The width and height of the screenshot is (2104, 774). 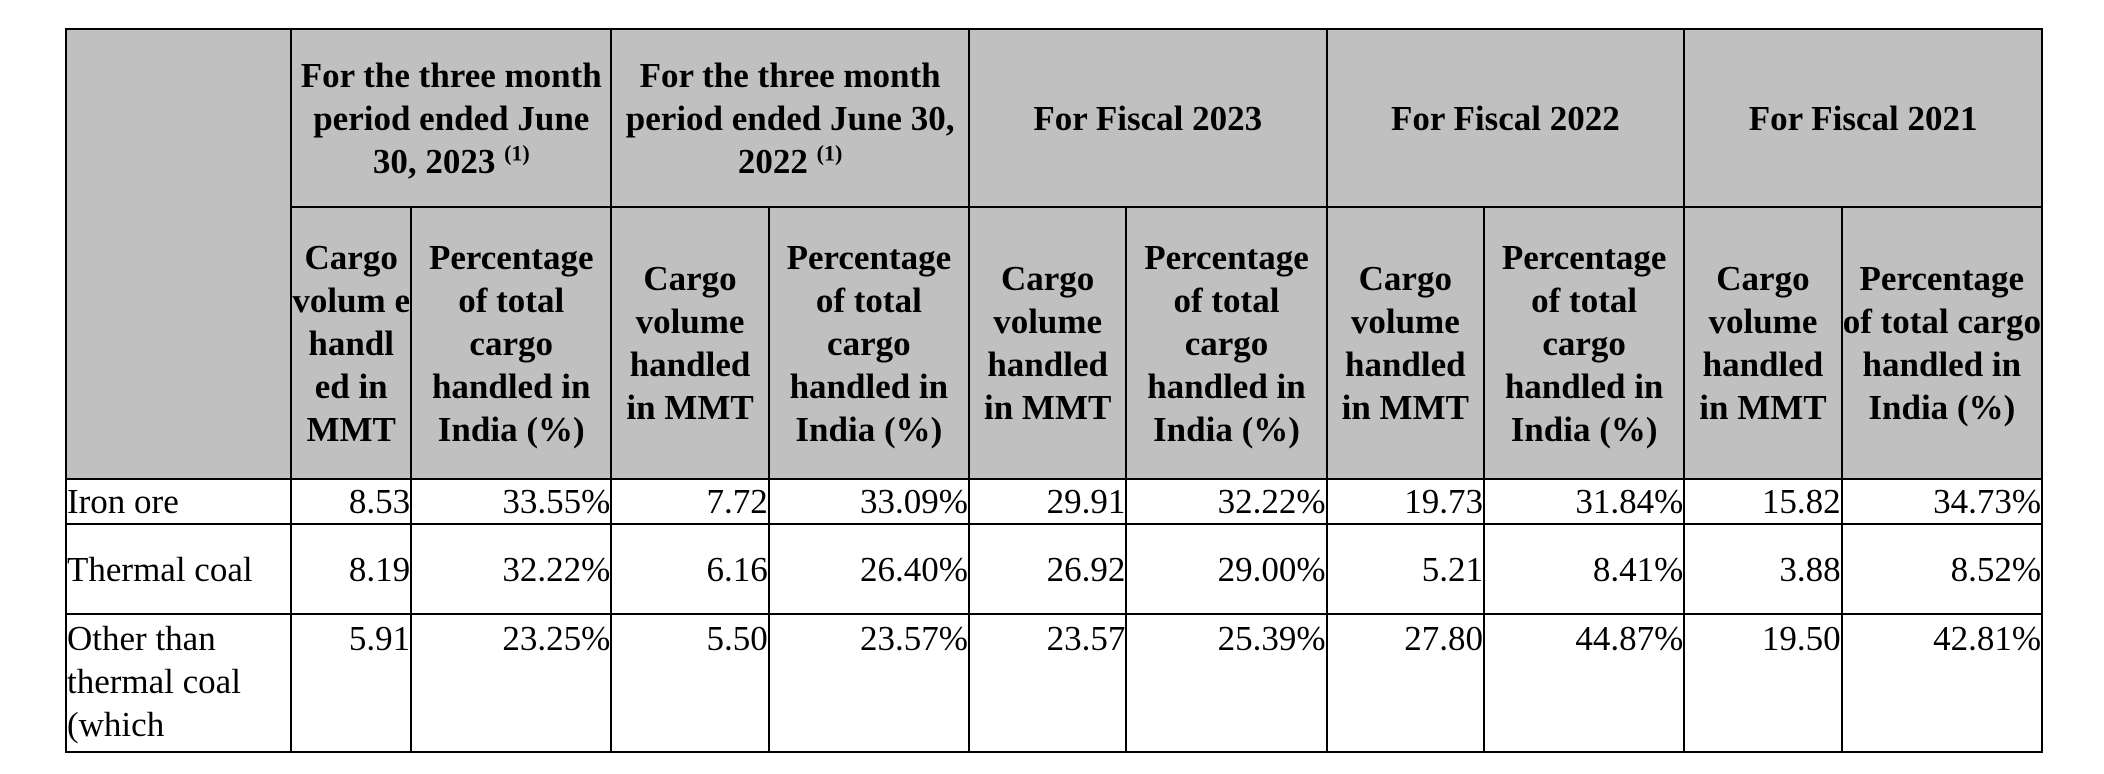 I want to click on group-title: For Fiscal 2022, so click(x=1505, y=118).